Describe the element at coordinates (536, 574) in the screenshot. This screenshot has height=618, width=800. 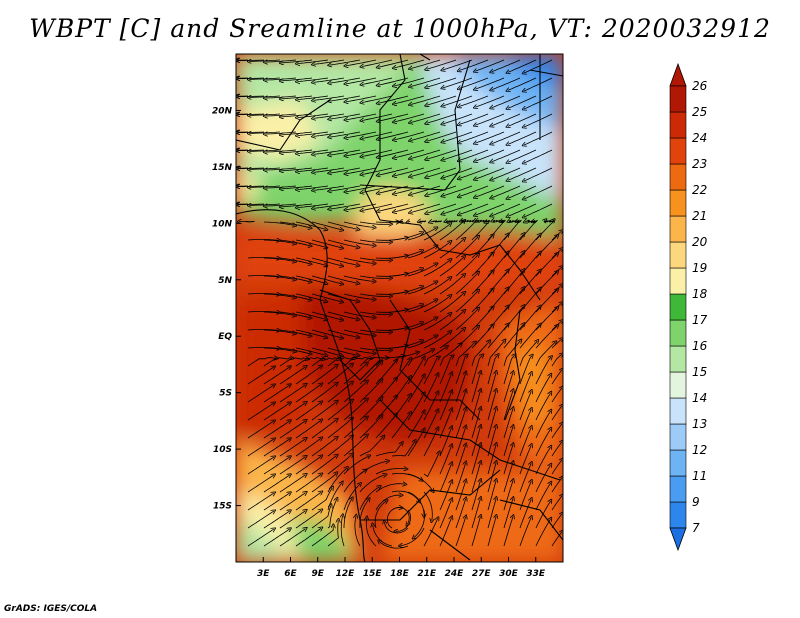
I see `lon-tick-label: 33E` at that location.